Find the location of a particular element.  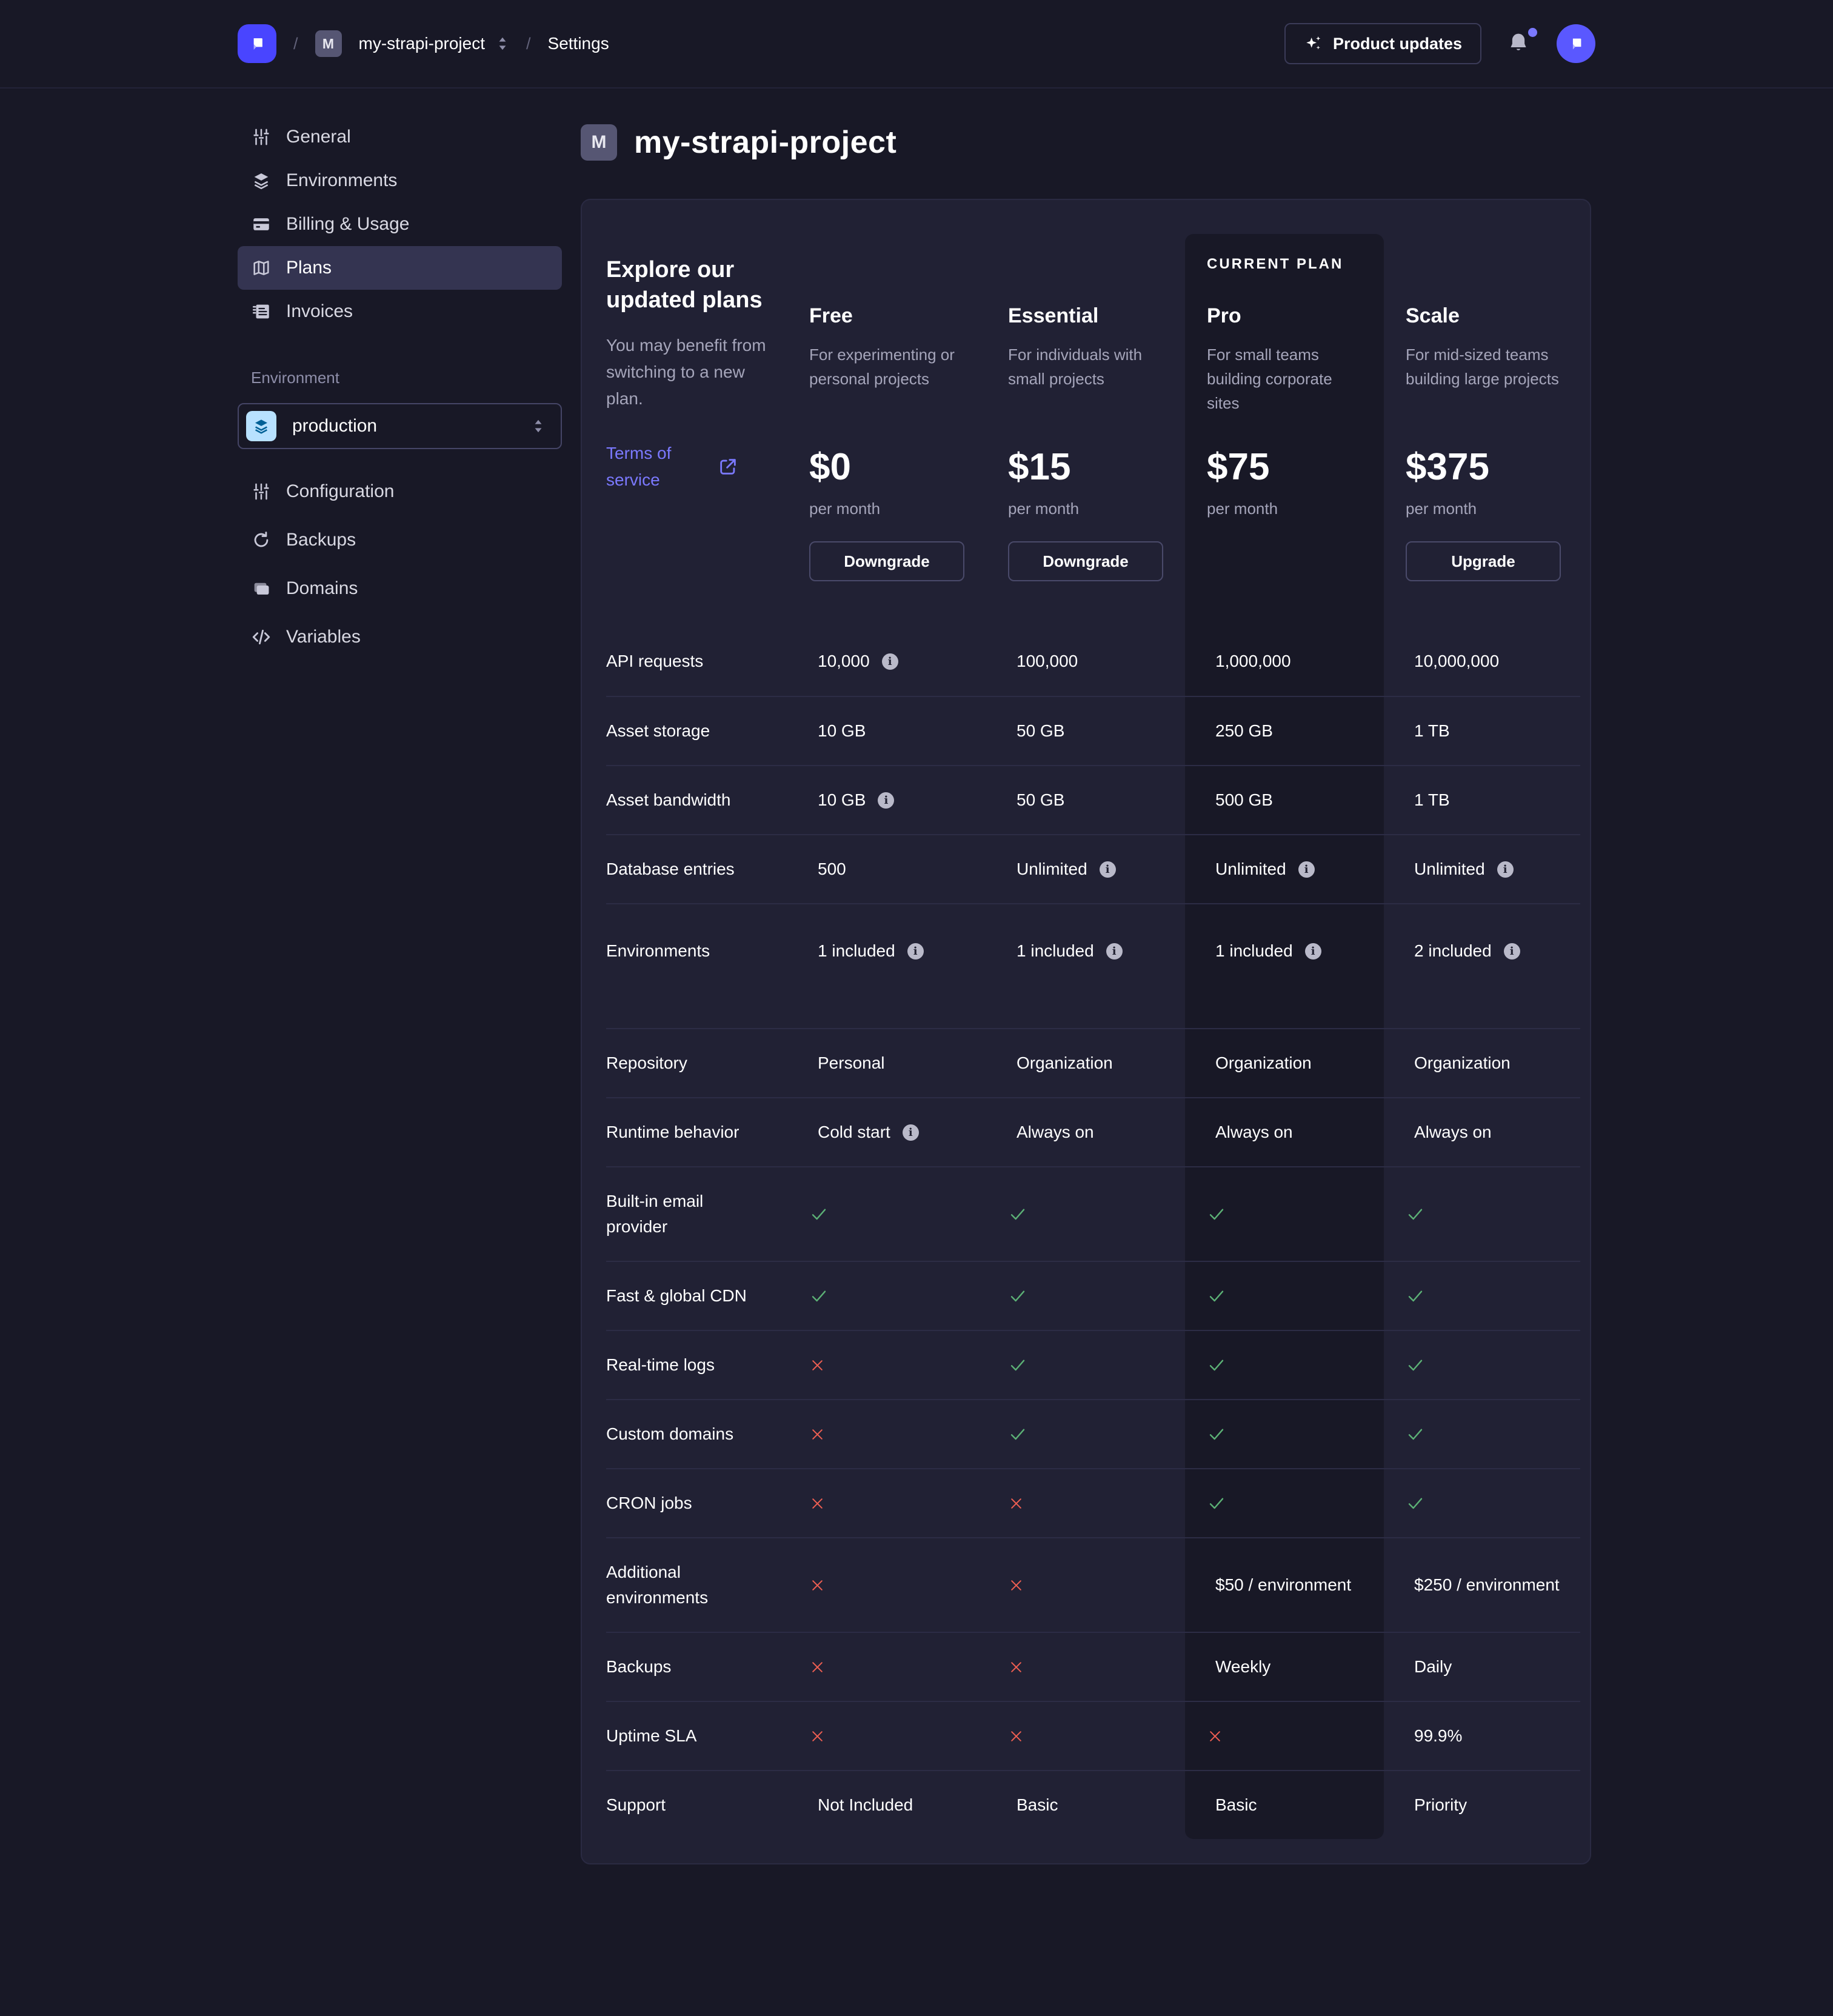

feature-label: Runtime behavior is located at coordinates (673, 1132).